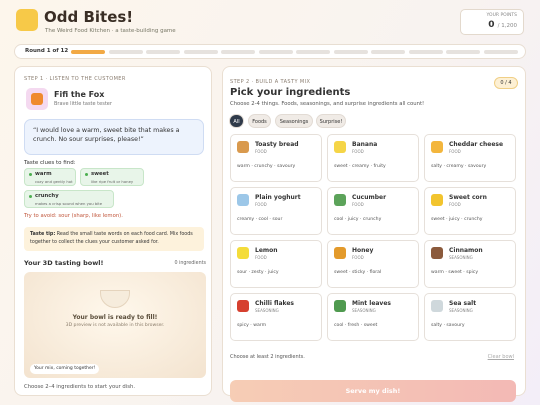  Describe the element at coordinates (276, 317) in the screenshot. I see `ingredient-card: Chilli flakes SEASONING spicy · warm` at that location.